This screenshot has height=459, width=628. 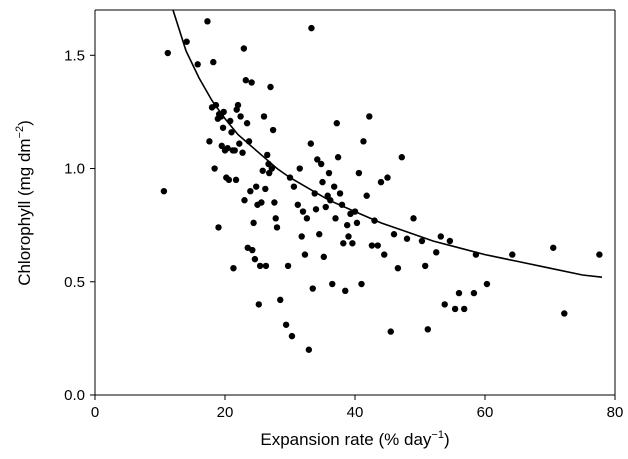 I want to click on y-tick-label: 1.0, so click(x=74, y=169).